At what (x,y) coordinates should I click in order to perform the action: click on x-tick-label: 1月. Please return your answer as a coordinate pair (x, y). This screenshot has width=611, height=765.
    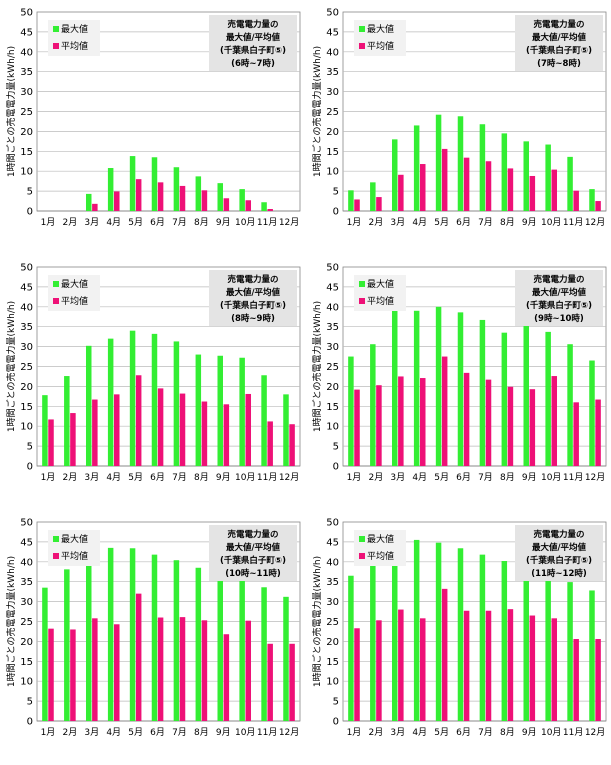
    Looking at the image, I should click on (48, 222).